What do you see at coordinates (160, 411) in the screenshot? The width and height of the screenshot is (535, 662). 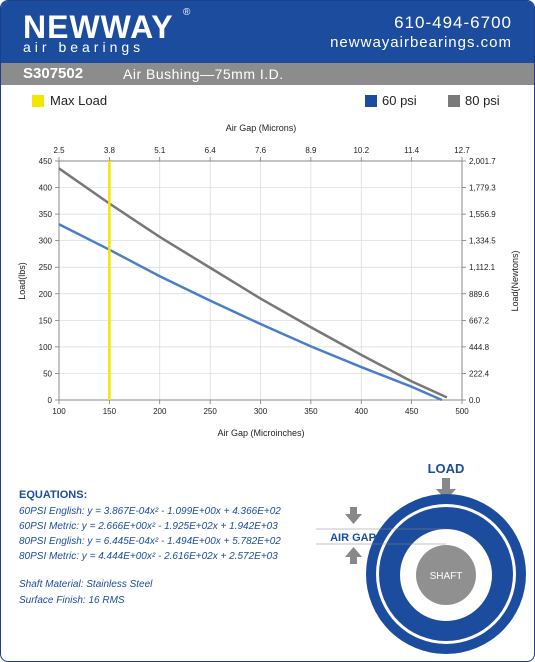 I see `x-tick-label: 200` at bounding box center [160, 411].